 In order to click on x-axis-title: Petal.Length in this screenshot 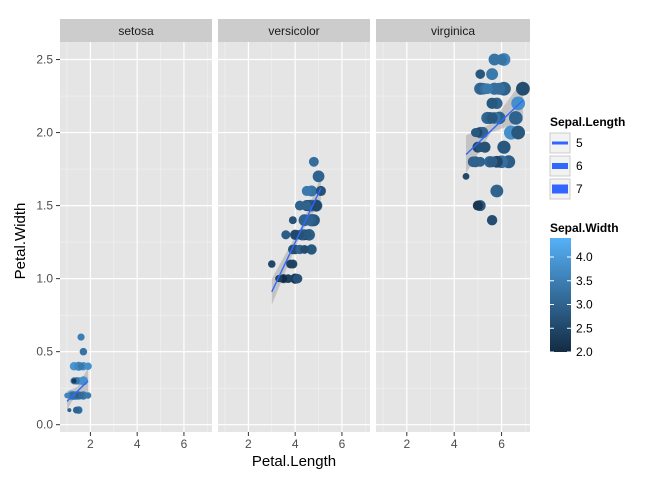, I will do `click(294, 461)`.